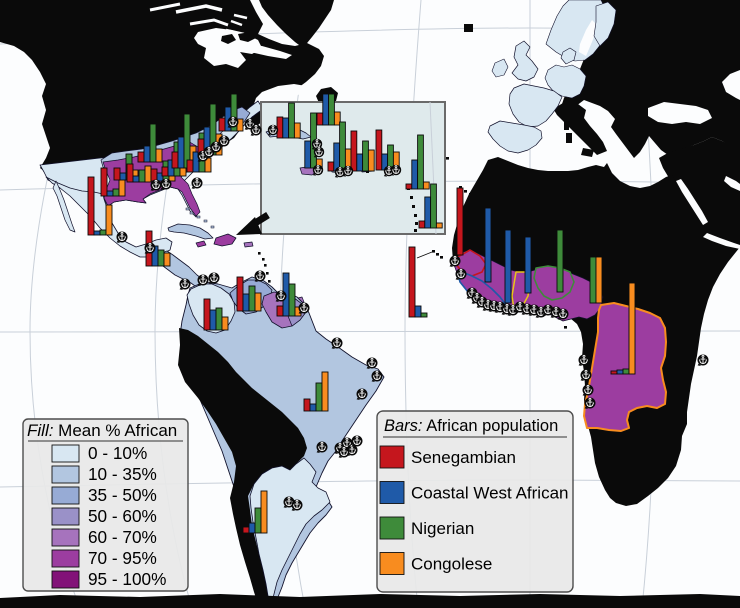 The width and height of the screenshot is (740, 608). Describe the element at coordinates (471, 426) in the screenshot. I see `svg-text: Bars: African population` at that location.